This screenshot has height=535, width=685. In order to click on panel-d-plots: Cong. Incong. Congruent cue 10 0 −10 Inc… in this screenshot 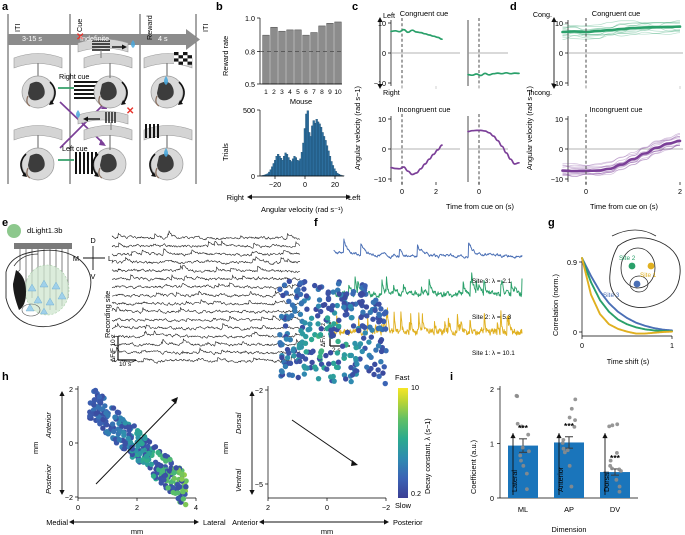, I will do `click(605, 110)`.